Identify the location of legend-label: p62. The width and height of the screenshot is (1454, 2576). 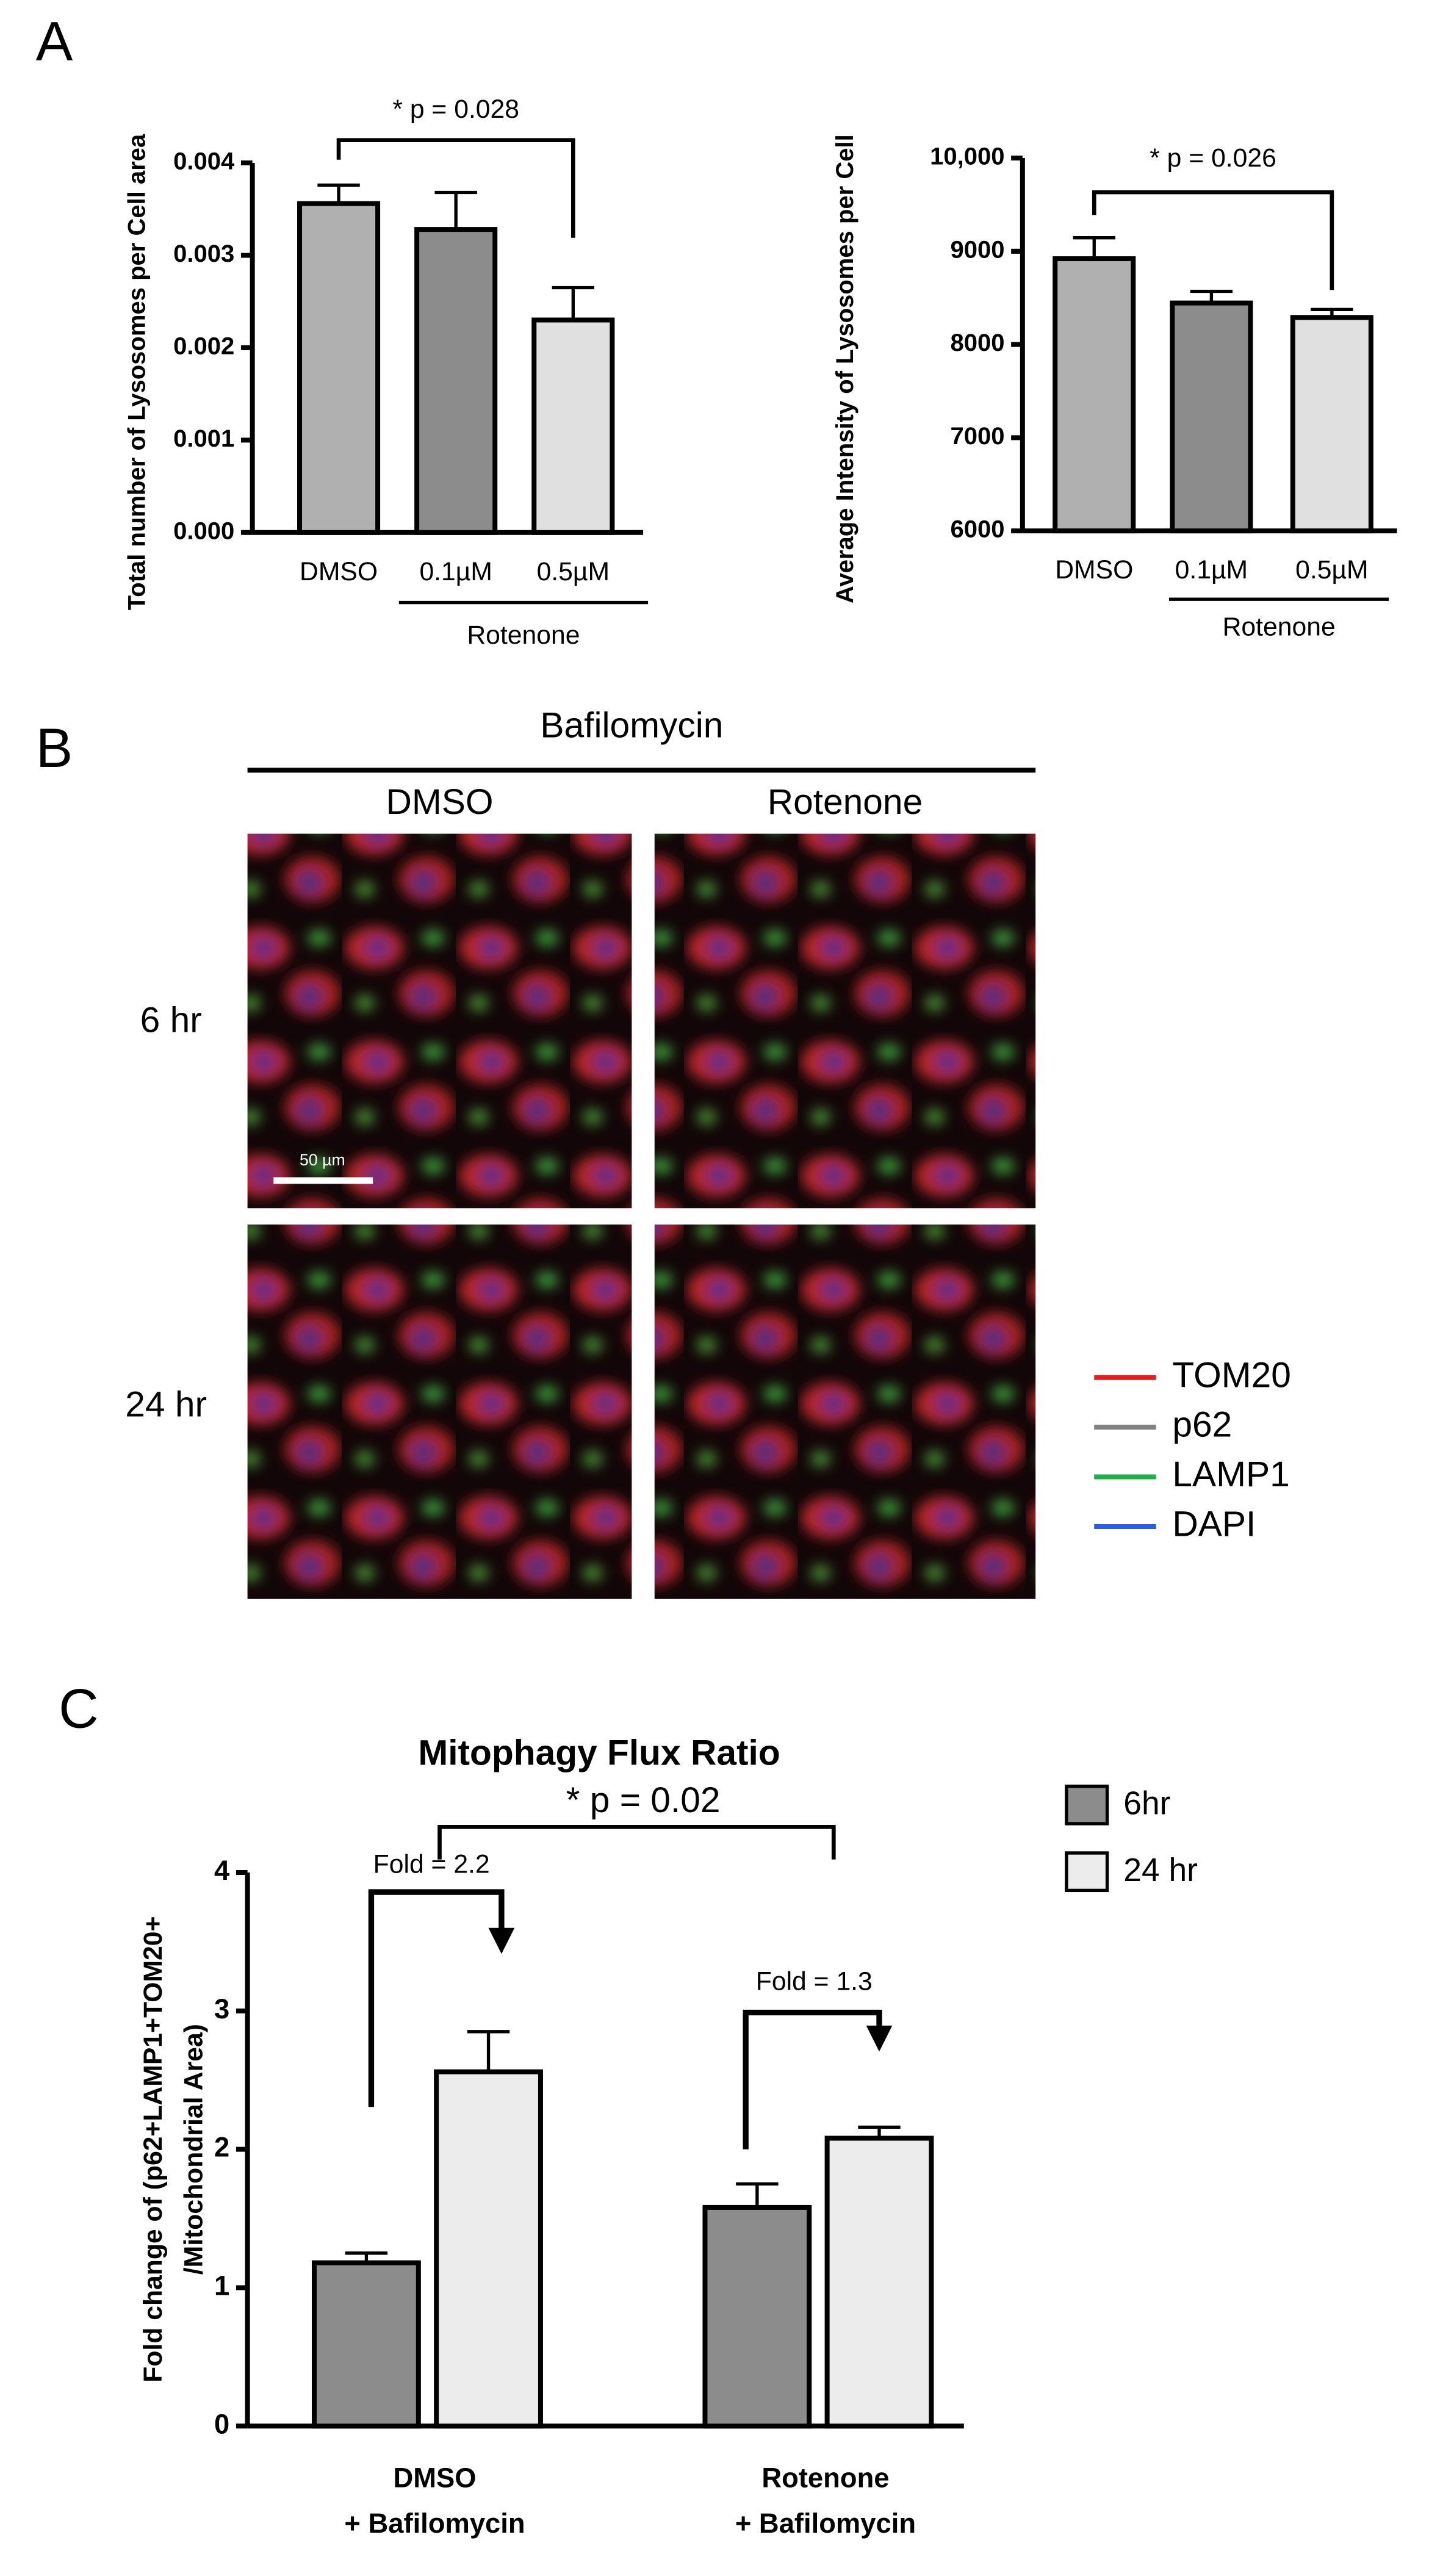
(1202, 1425).